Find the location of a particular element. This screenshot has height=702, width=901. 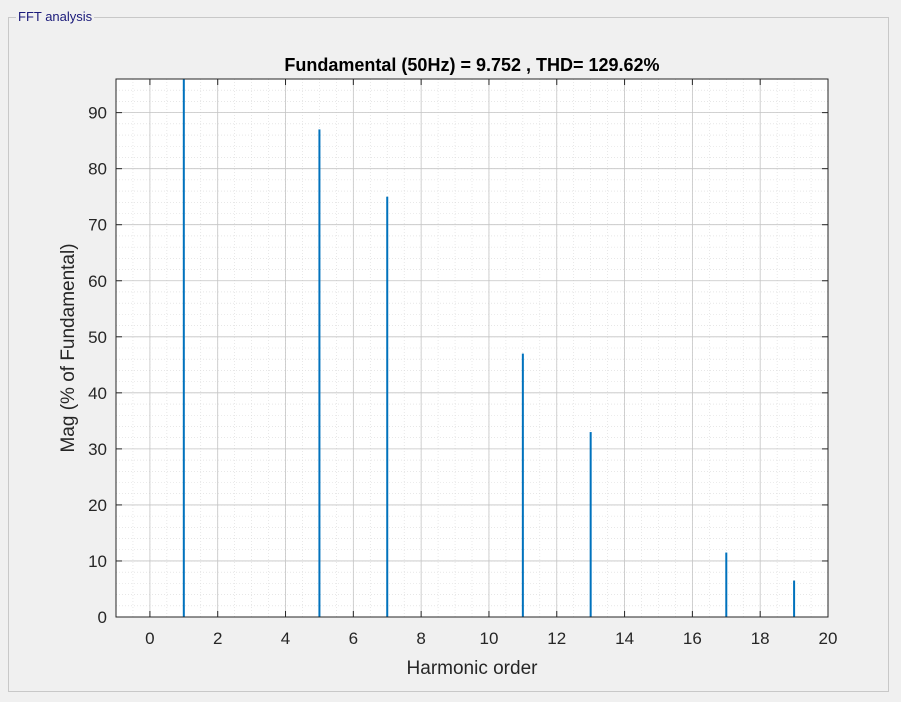

bar-h1 is located at coordinates (183, 348).